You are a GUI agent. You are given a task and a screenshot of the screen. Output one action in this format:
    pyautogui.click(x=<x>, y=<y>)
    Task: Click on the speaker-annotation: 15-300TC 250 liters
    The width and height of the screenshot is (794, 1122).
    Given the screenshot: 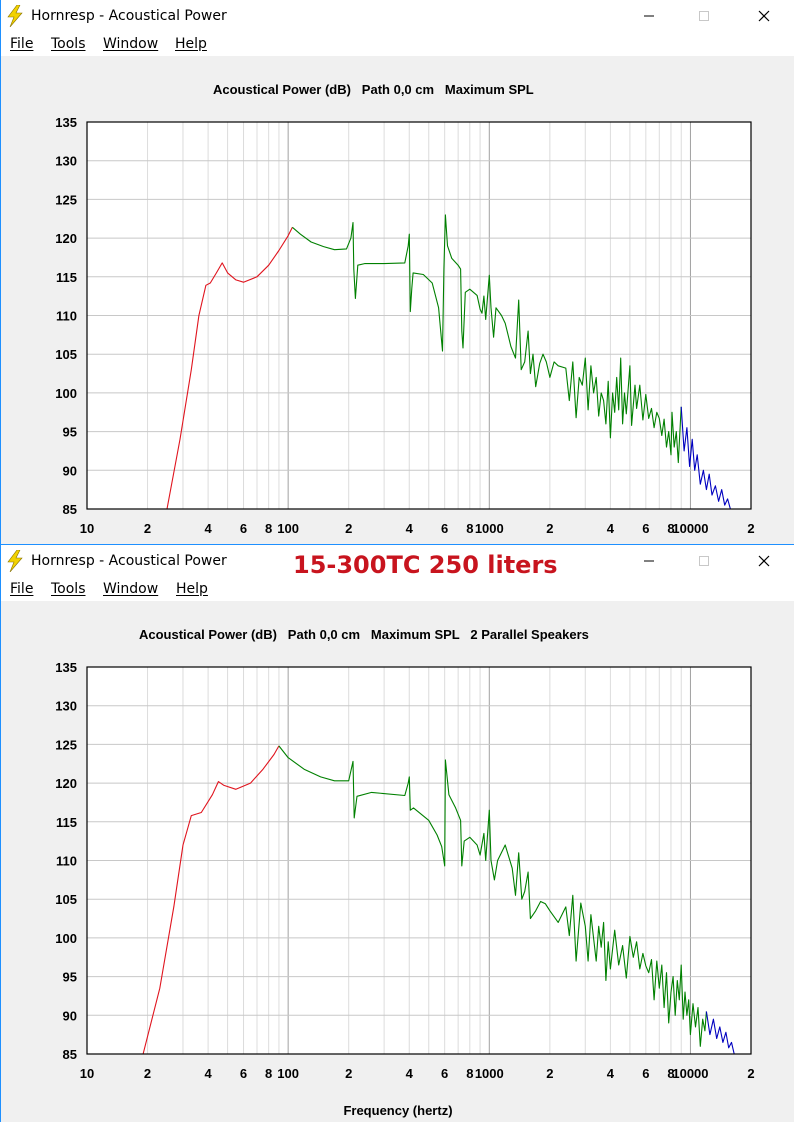 What is the action you would take?
    pyautogui.click(x=425, y=565)
    